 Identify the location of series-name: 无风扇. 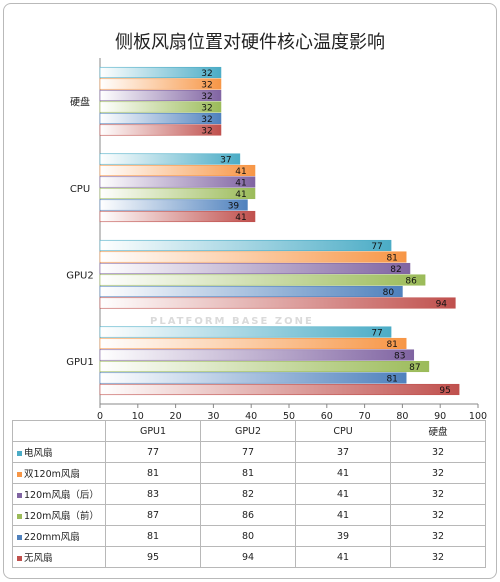
(38, 558).